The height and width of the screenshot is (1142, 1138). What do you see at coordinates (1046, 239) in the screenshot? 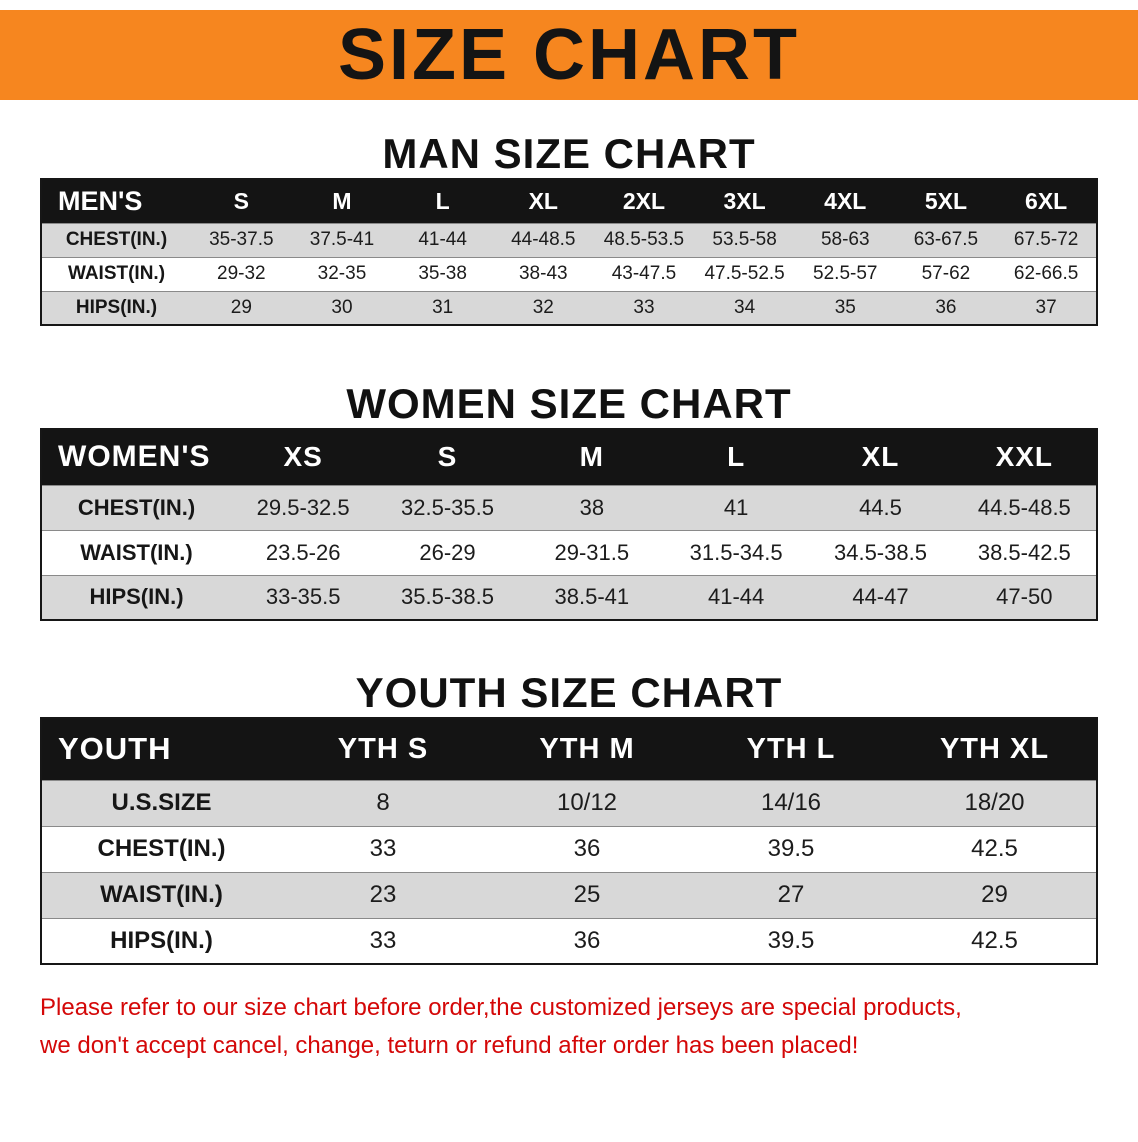
I see `value-cell: 67.5-72` at bounding box center [1046, 239].